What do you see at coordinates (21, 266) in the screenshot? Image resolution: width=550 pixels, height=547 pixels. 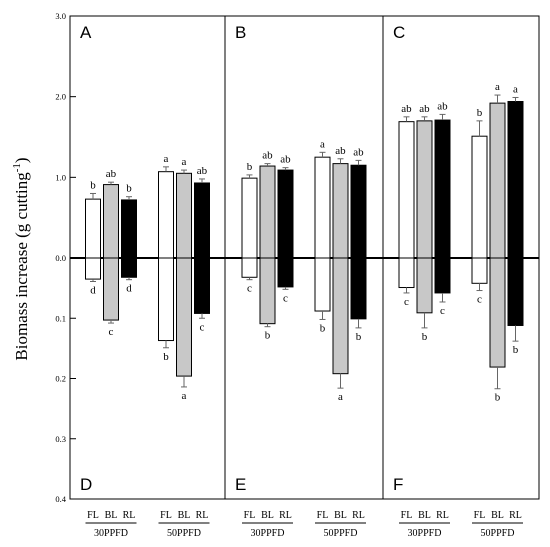 I see `y-axis-label-text: Biomass increase (g cutting` at bounding box center [21, 266].